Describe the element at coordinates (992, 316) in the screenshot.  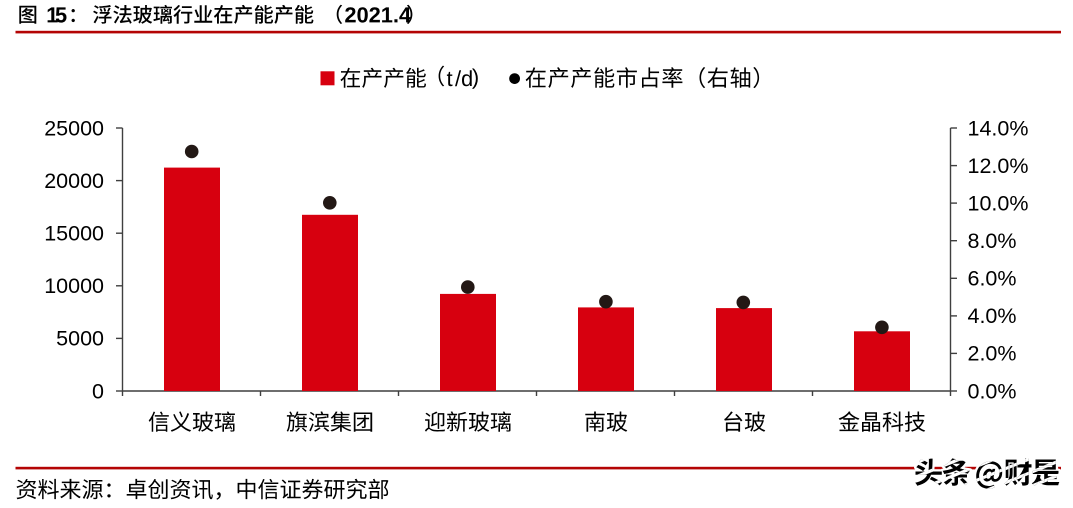
I see `svg-text: 4.0%` at that location.